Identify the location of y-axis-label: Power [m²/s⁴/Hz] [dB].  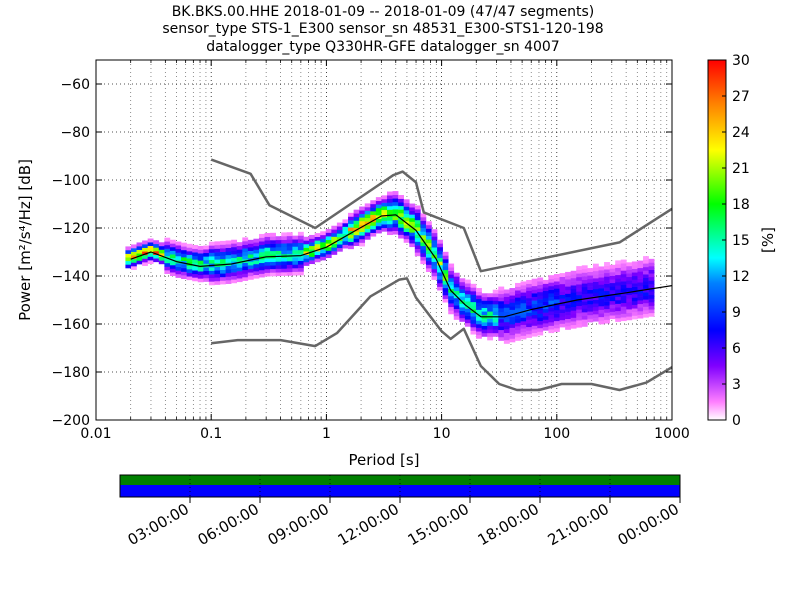
(25, 240).